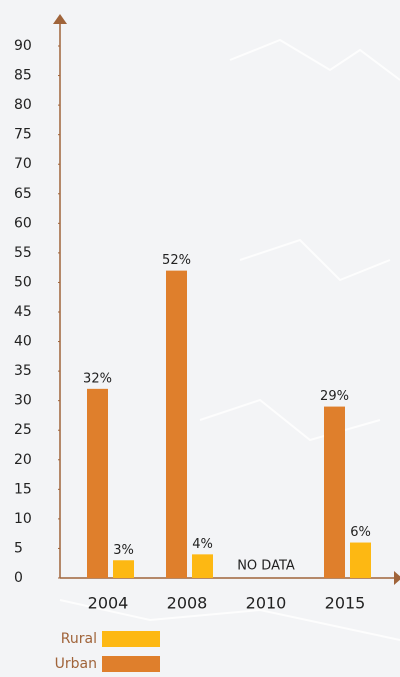 Image resolution: width=400 pixels, height=677 pixels. Describe the element at coordinates (176, 260) in the screenshot. I see `value-label: 52%` at that location.